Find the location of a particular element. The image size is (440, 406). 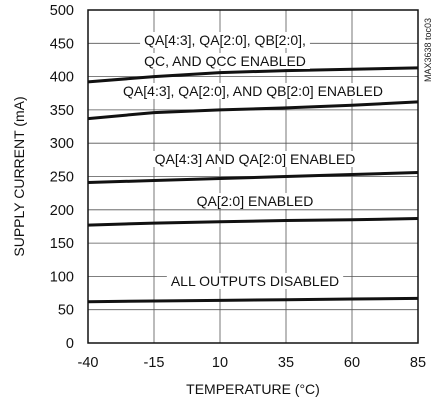

x-tick-label: -40 is located at coordinates (88, 363).